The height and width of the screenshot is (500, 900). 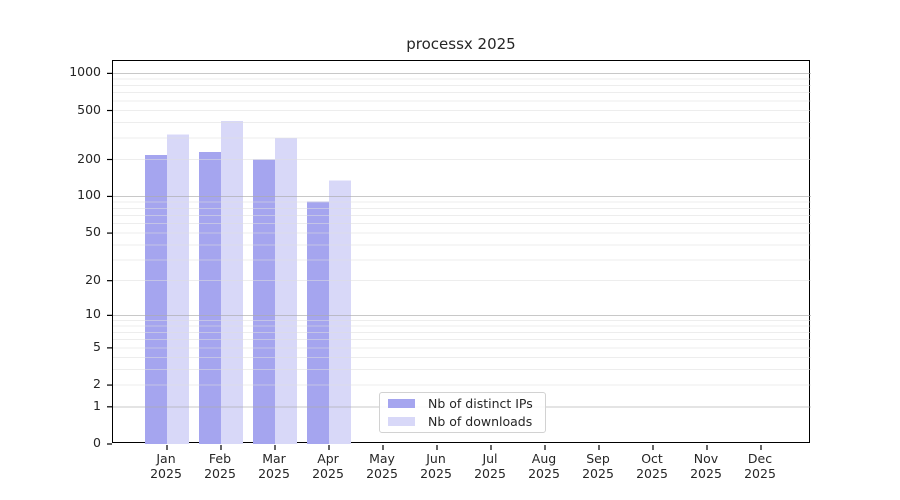 I want to click on x-tick-label-dec: Dec 2025, so click(x=760, y=466).